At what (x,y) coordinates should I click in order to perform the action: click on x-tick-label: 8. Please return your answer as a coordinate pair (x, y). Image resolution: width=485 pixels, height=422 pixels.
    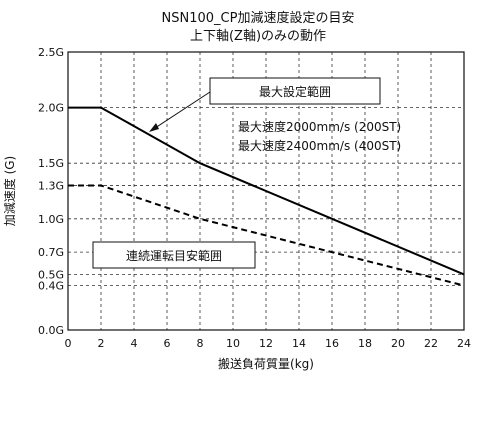
    Looking at the image, I should click on (200, 343).